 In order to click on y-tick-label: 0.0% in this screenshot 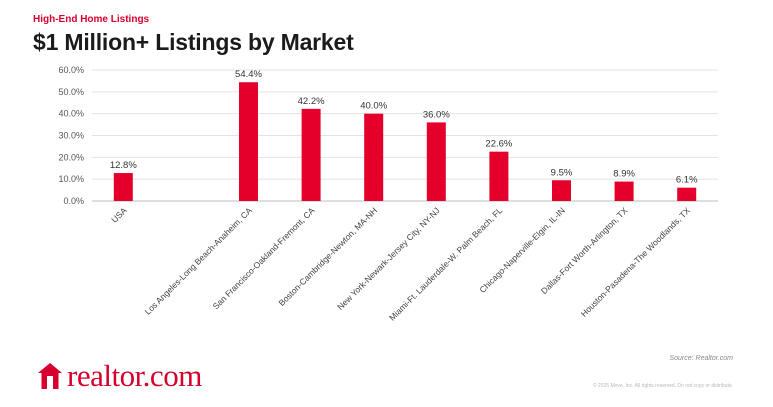, I will do `click(73, 201)`.